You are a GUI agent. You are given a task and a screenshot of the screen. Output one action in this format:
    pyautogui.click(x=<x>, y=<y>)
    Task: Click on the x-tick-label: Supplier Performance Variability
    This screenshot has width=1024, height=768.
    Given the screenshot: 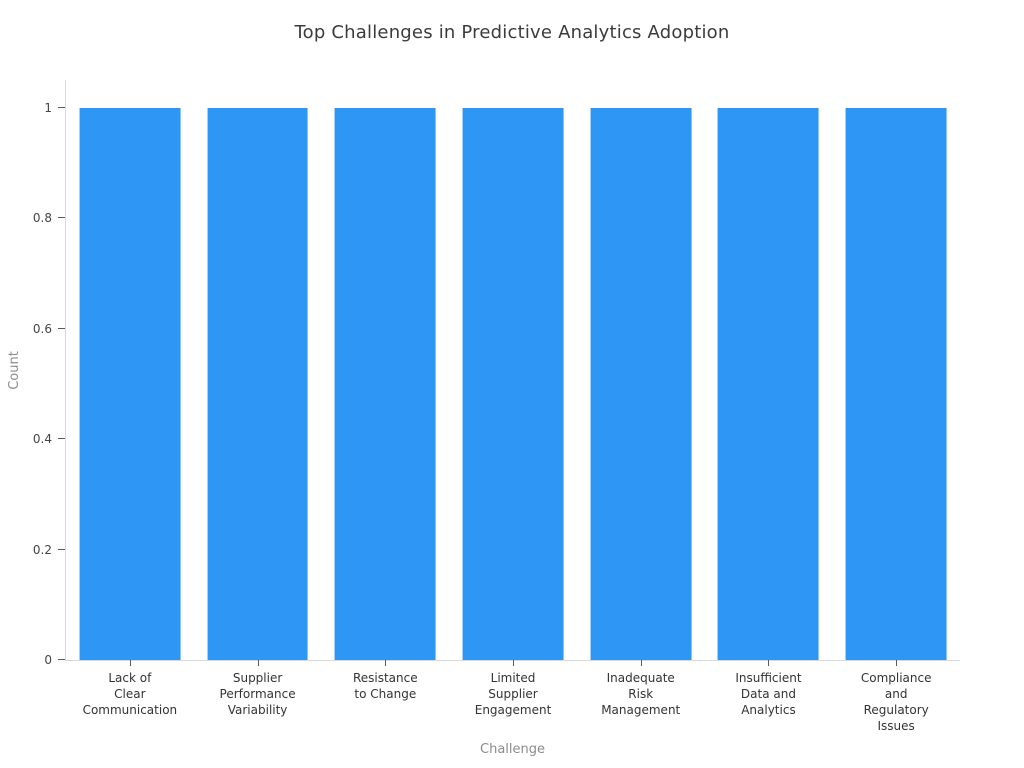 What is the action you would take?
    pyautogui.click(x=257, y=694)
    